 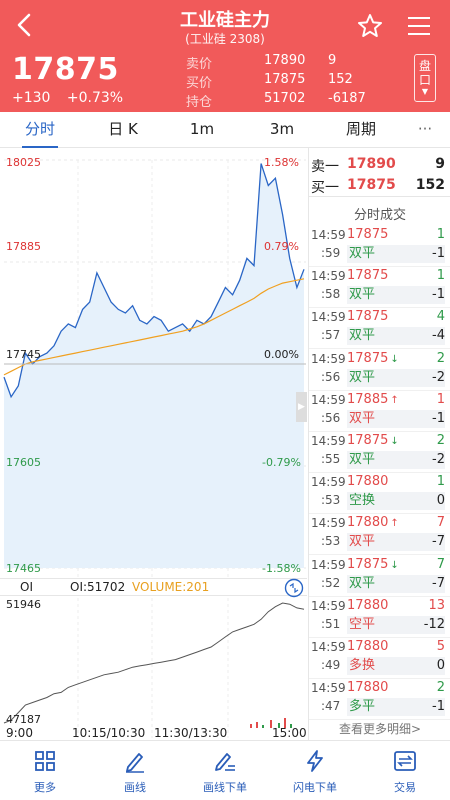 I want to click on page-title: 工业硅主力, so click(x=225, y=20).